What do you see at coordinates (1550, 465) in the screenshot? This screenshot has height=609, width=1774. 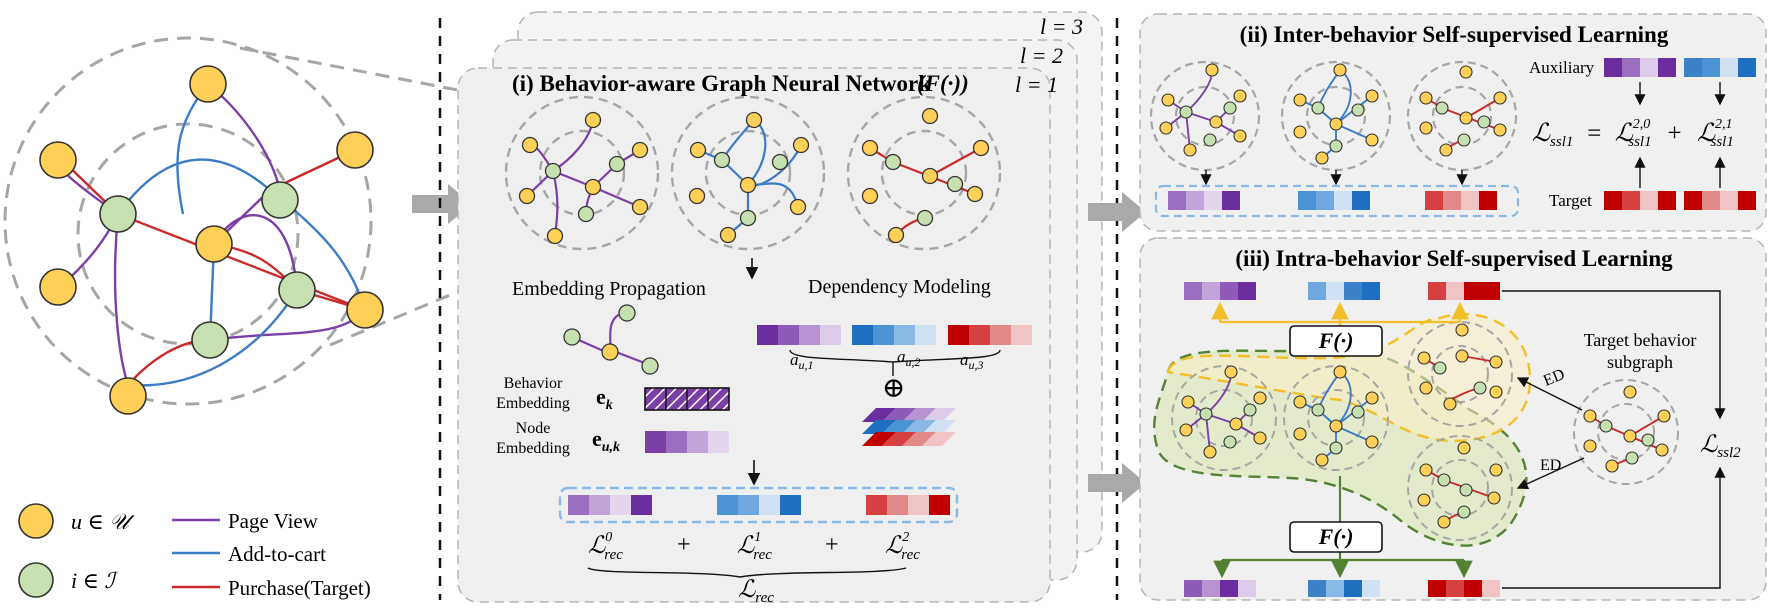 I see `ed-label-bottom: ED` at bounding box center [1550, 465].